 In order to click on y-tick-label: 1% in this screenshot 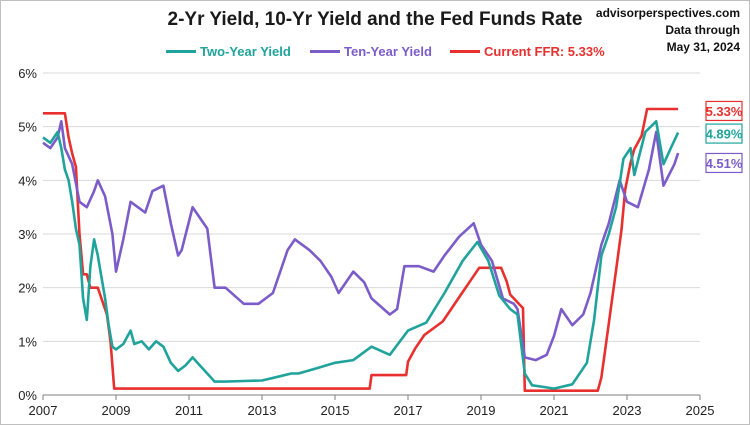, I will do `click(27, 341)`.